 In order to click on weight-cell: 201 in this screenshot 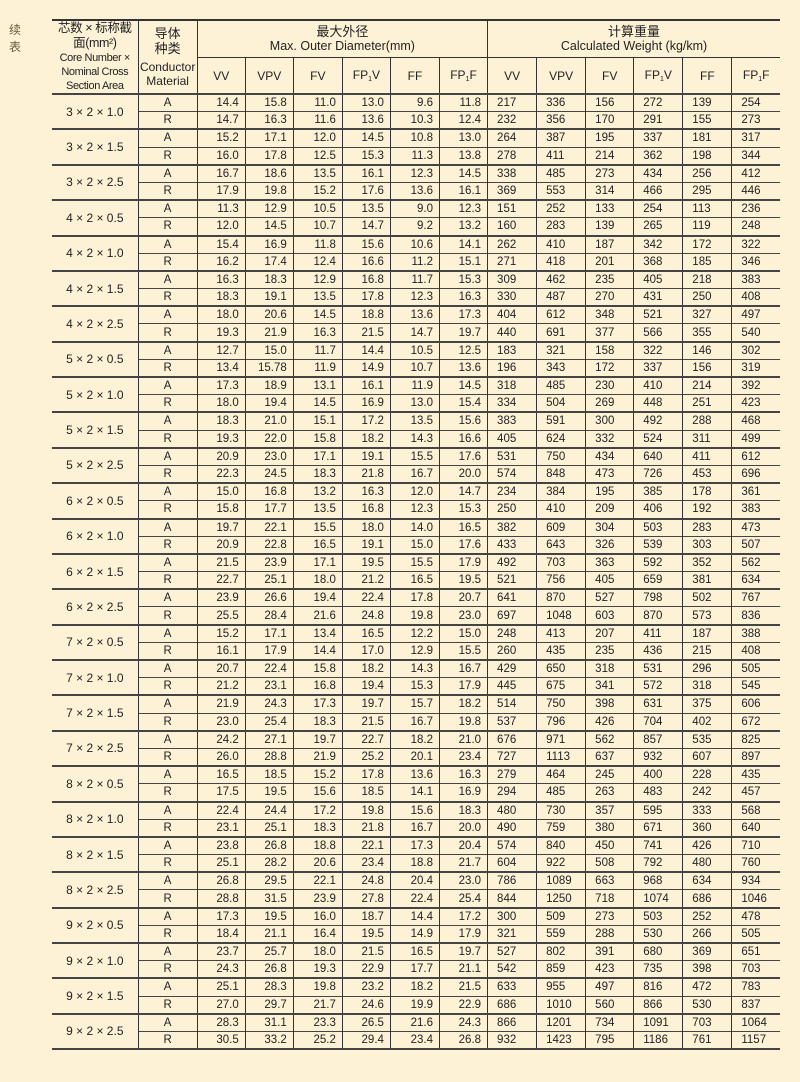, I will do `click(610, 261)`.